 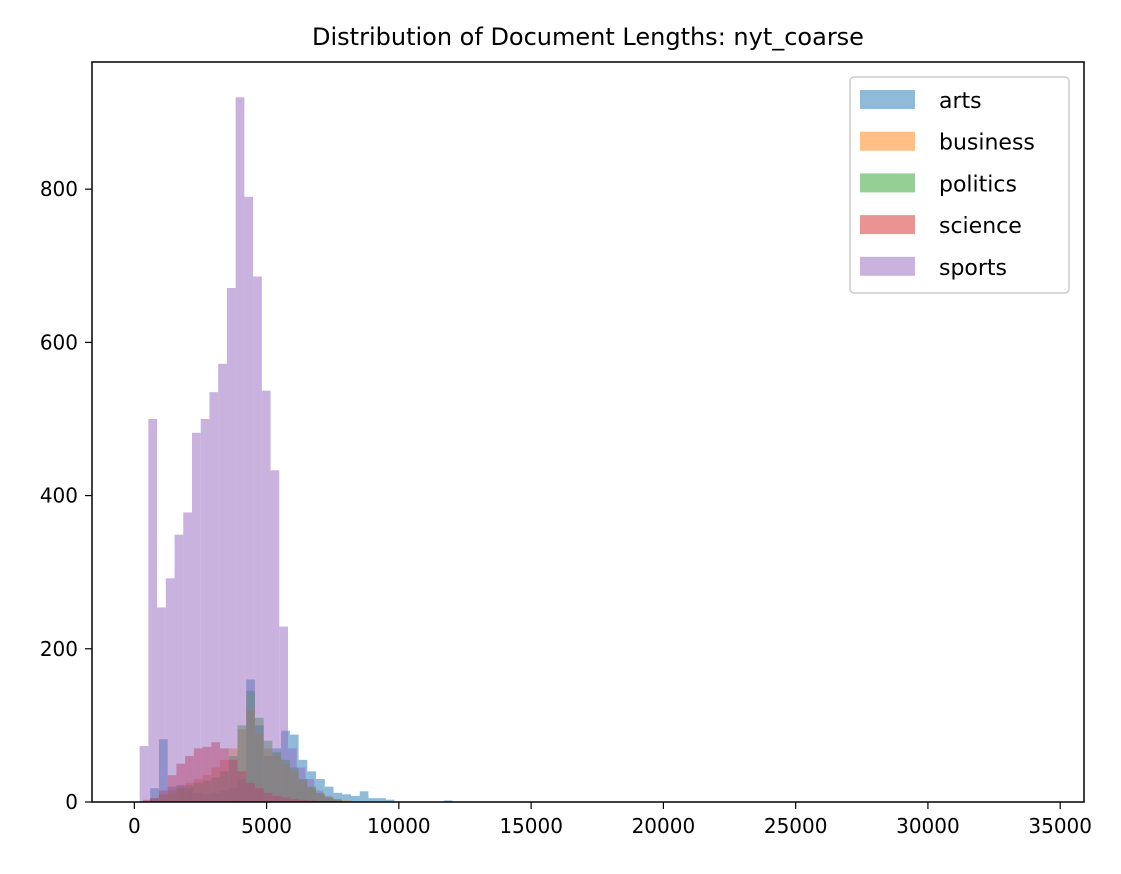 I want to click on y-tick-label: 200, so click(x=59, y=649).